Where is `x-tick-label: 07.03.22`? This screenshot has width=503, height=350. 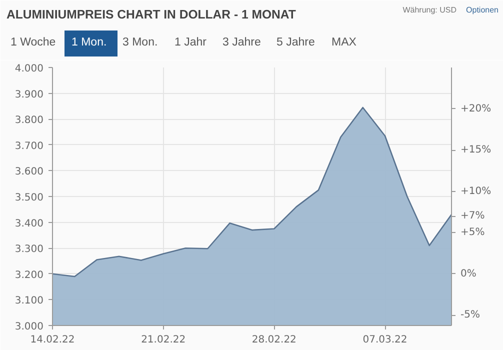
x-tick-label: 07.03.22 is located at coordinates (385, 340).